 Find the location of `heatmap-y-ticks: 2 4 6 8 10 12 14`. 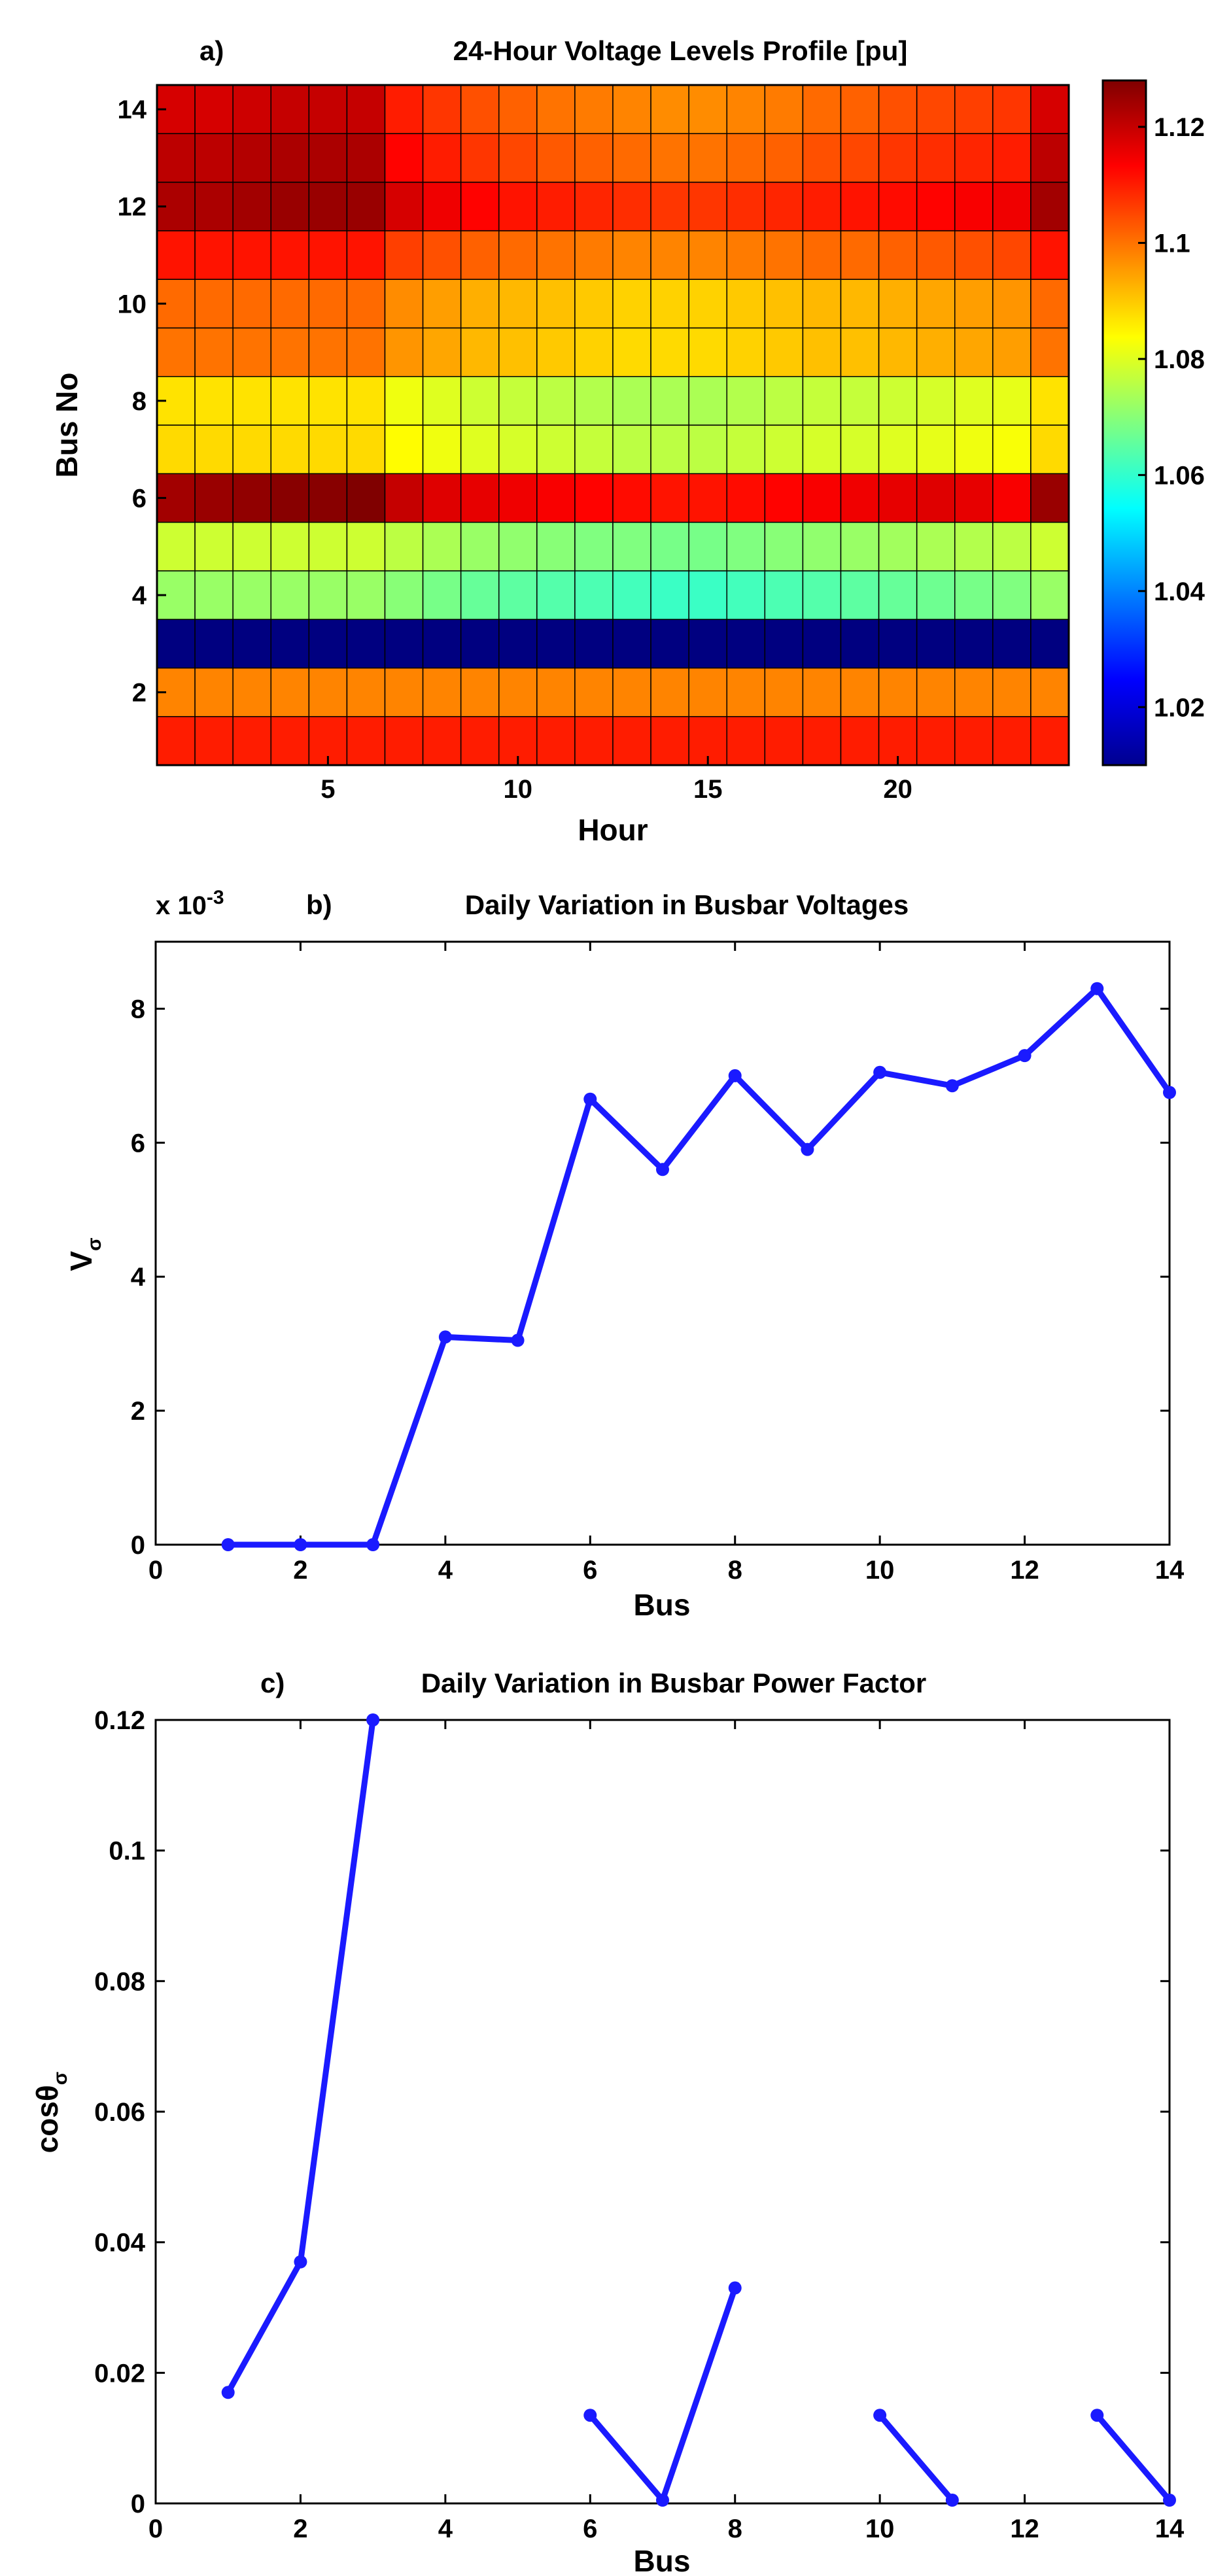

heatmap-y-ticks: 2 4 6 8 10 12 14 is located at coordinates (142, 402).